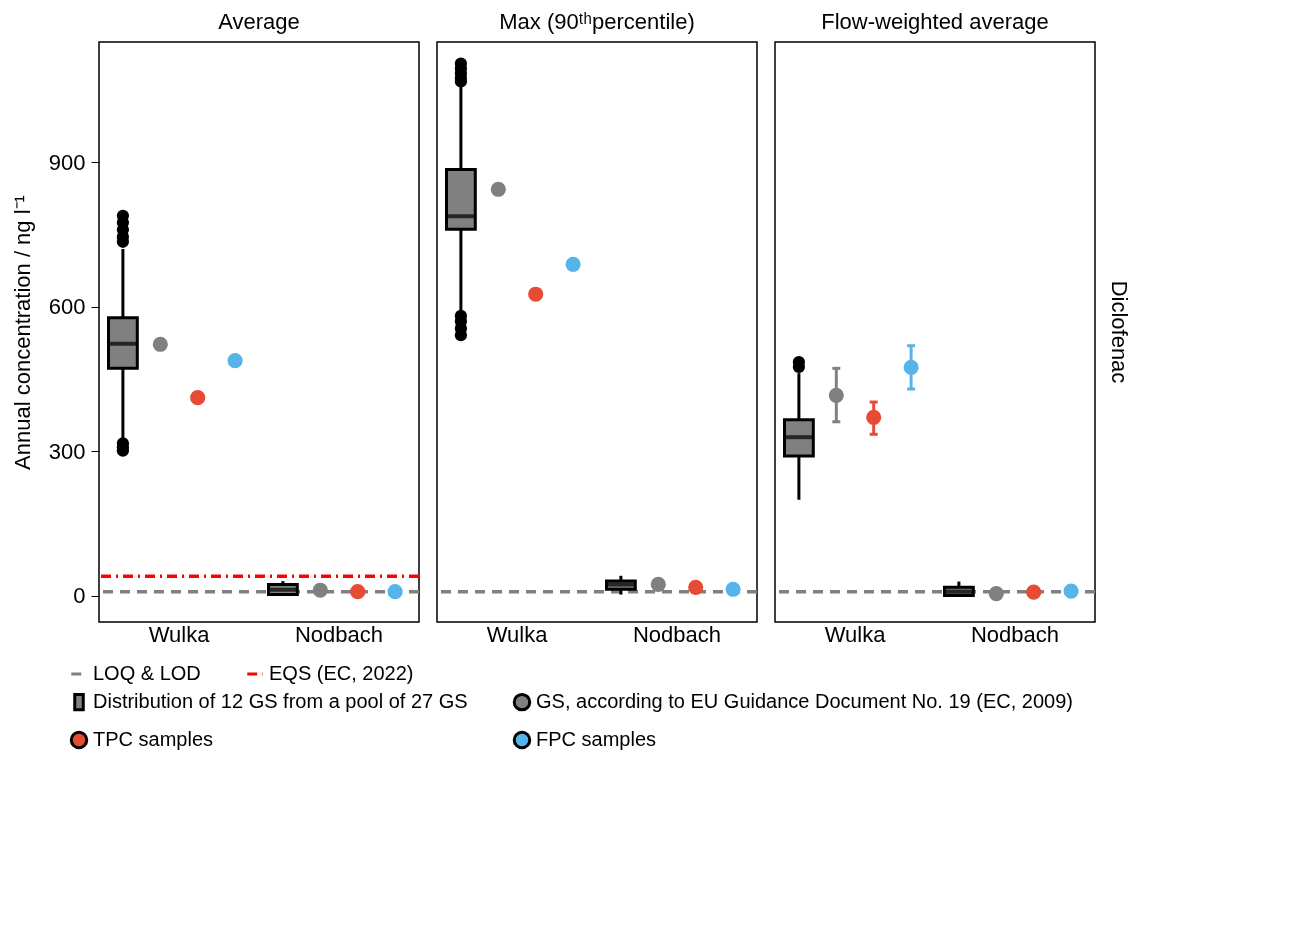 This screenshot has height=945, width=1299. I want to click on text: Diclofenac, so click(1119, 332).